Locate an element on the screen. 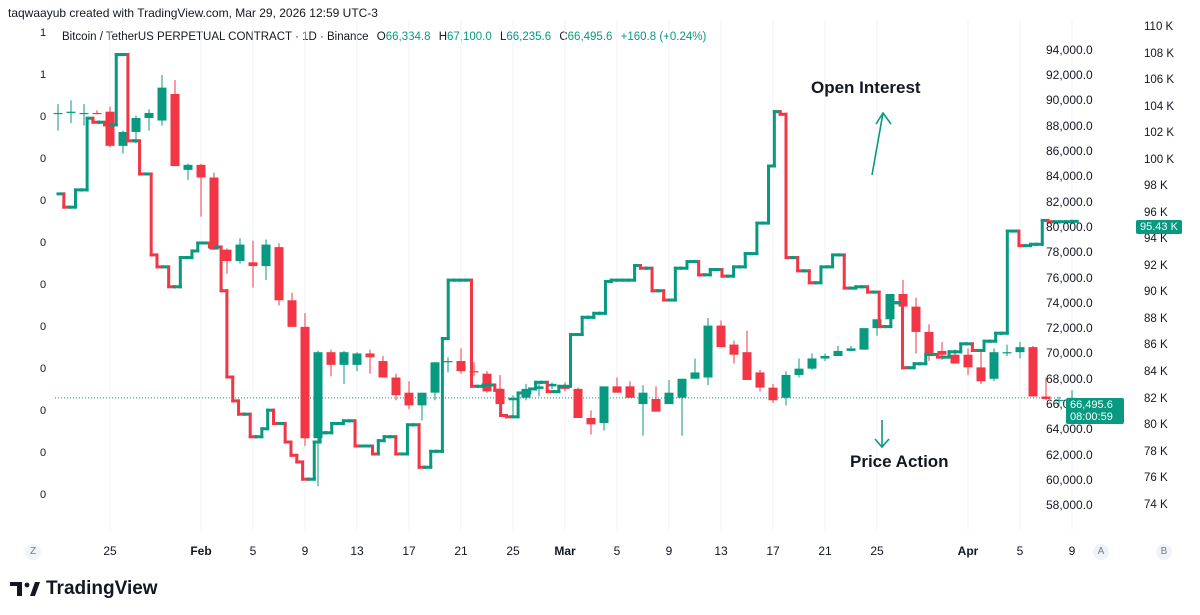  left-scale: 1 1 0 0 0 0 0 0 0 0 0 0 is located at coordinates (40, 260).